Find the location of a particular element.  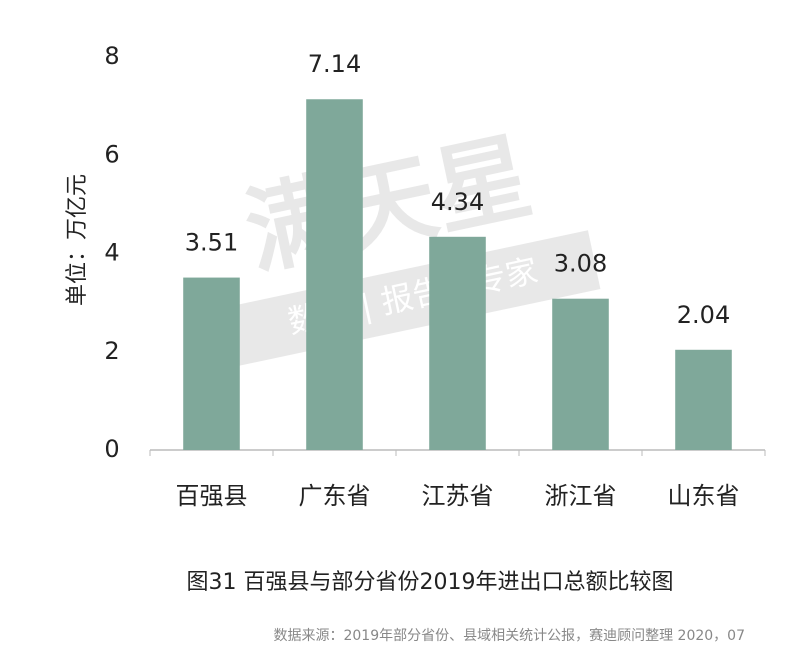

value-label: 3.08 is located at coordinates (580, 264).